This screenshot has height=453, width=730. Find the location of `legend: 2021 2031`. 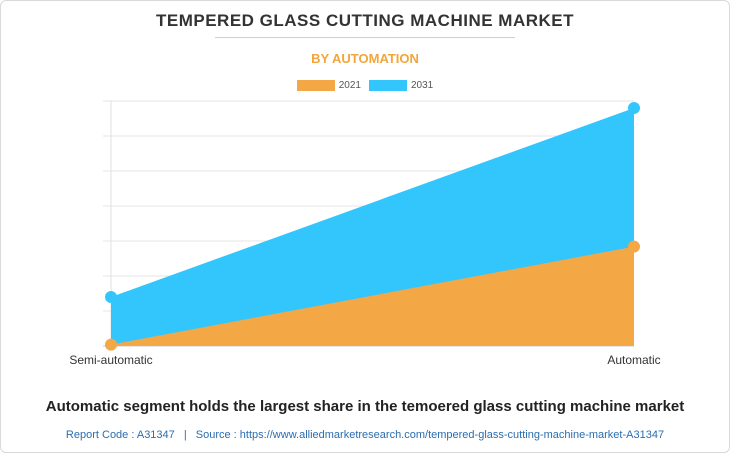

legend: 2021 2031 is located at coordinates (365, 85).